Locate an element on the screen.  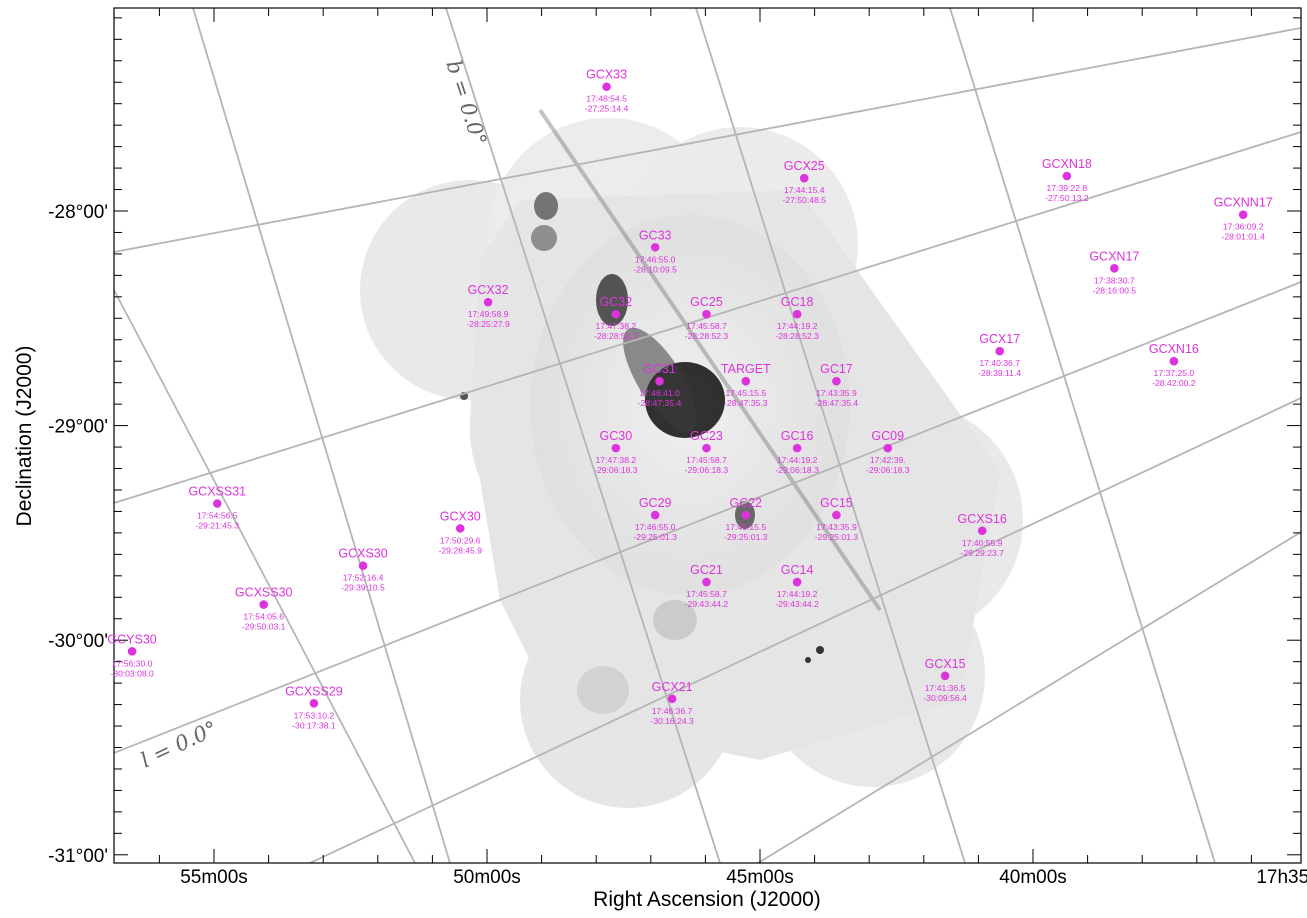
x-tick-label: 55m00s is located at coordinates (214, 877).